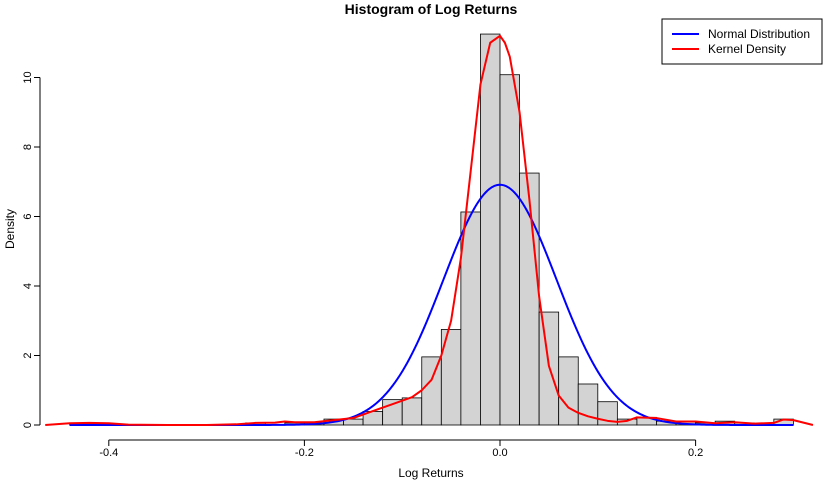 The image size is (832, 482). What do you see at coordinates (28, 355) in the screenshot?
I see `y-tick-label: 2` at bounding box center [28, 355].